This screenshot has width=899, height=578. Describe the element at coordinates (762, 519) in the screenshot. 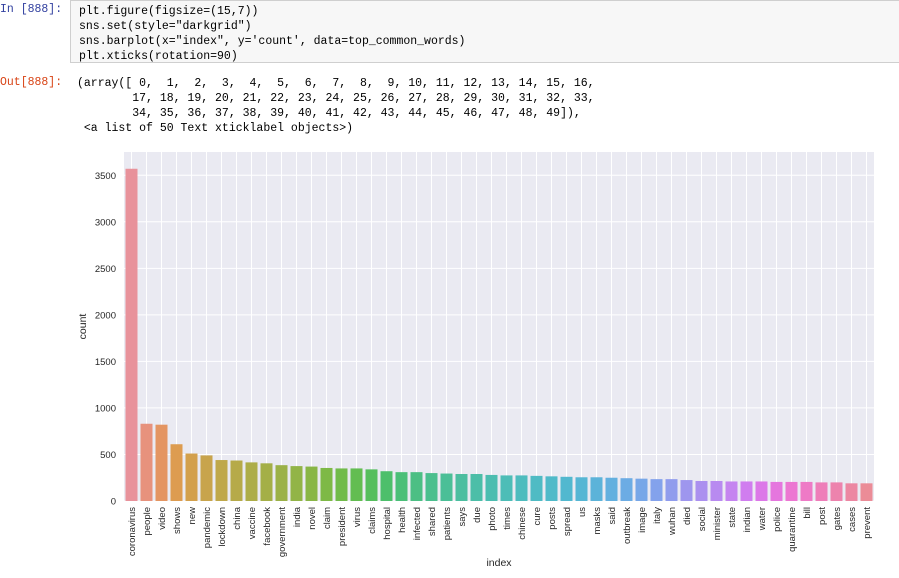

I see `x-tick-label: water` at that location.